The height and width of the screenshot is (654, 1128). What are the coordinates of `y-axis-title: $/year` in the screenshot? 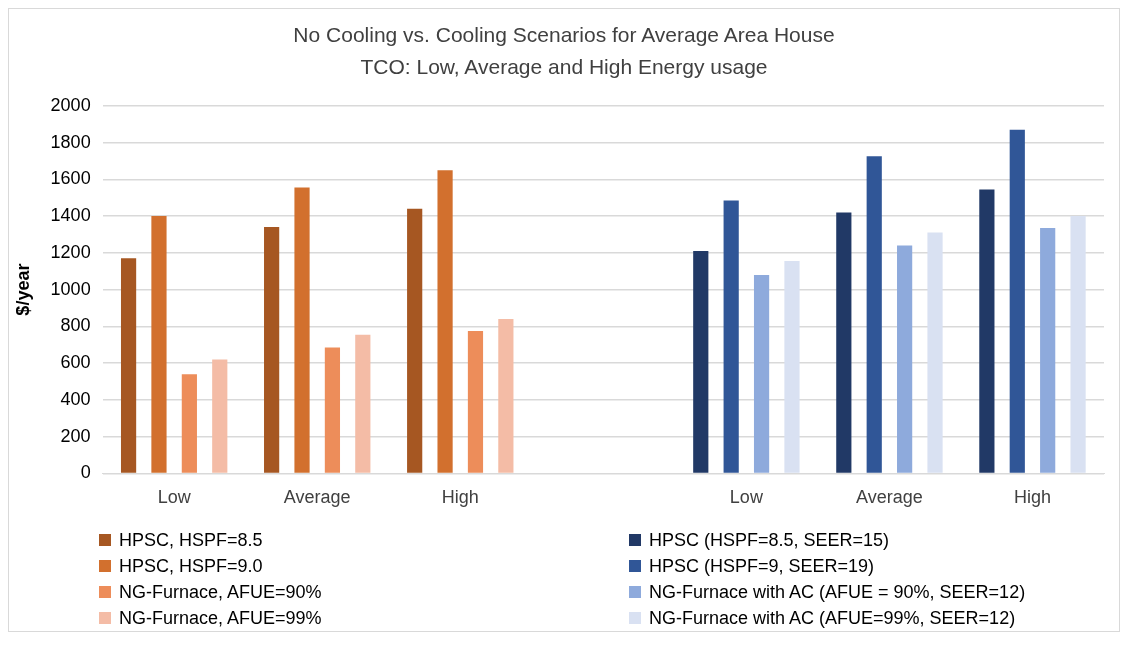 It's located at (22, 289).